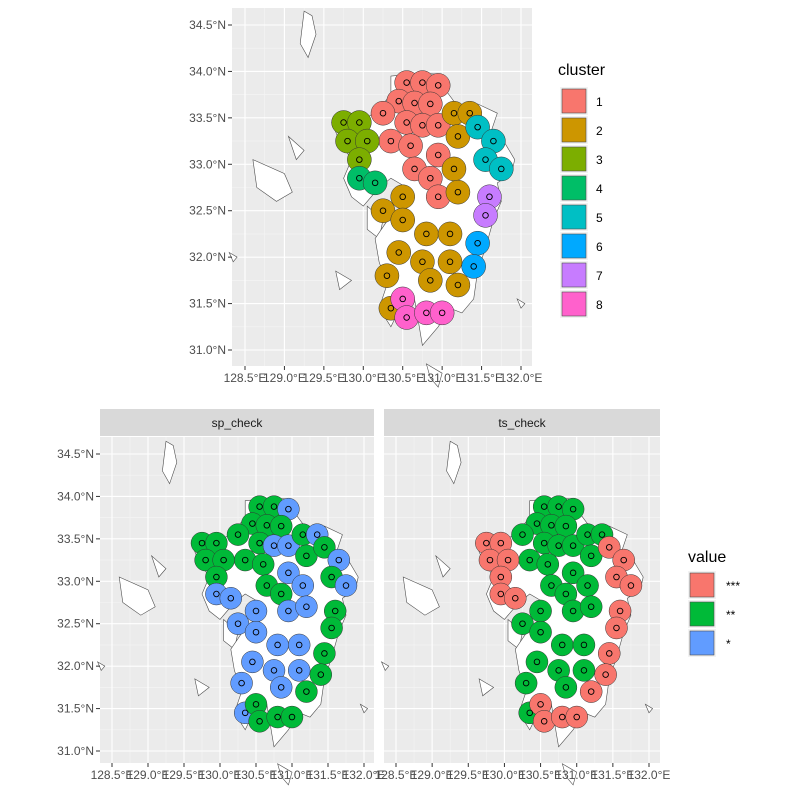  I want to click on ts-strip-background, so click(522, 422).